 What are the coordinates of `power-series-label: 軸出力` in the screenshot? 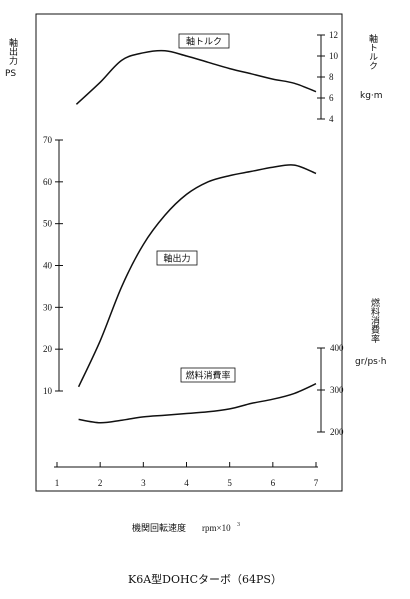 It's located at (176, 259).